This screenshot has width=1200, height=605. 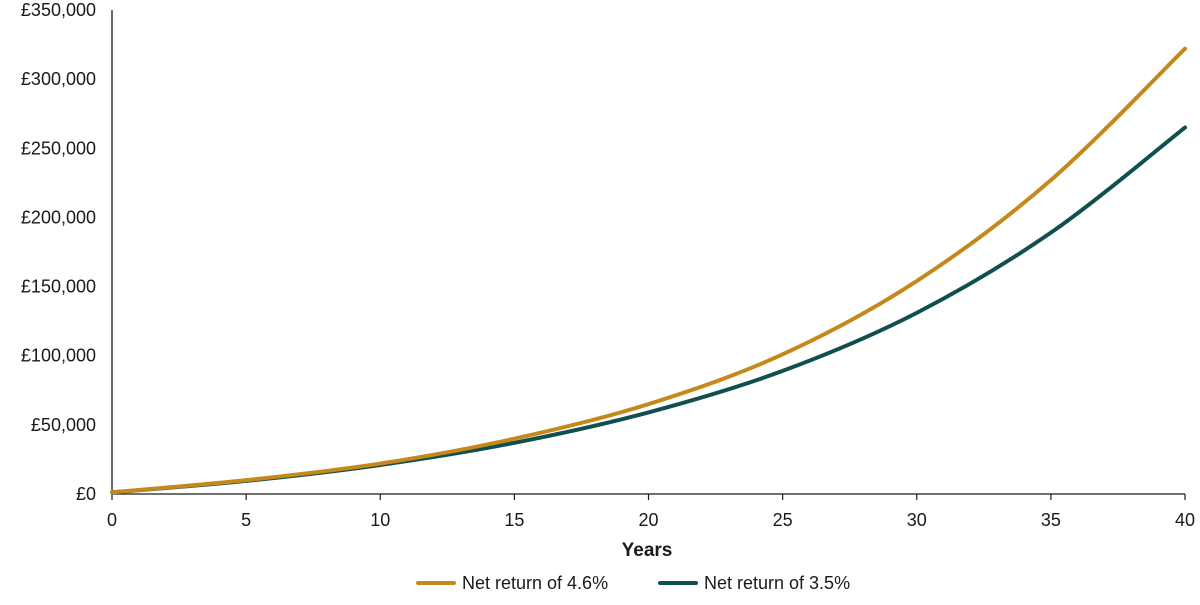 I want to click on y-tick-label: £200,000, so click(x=58, y=217).